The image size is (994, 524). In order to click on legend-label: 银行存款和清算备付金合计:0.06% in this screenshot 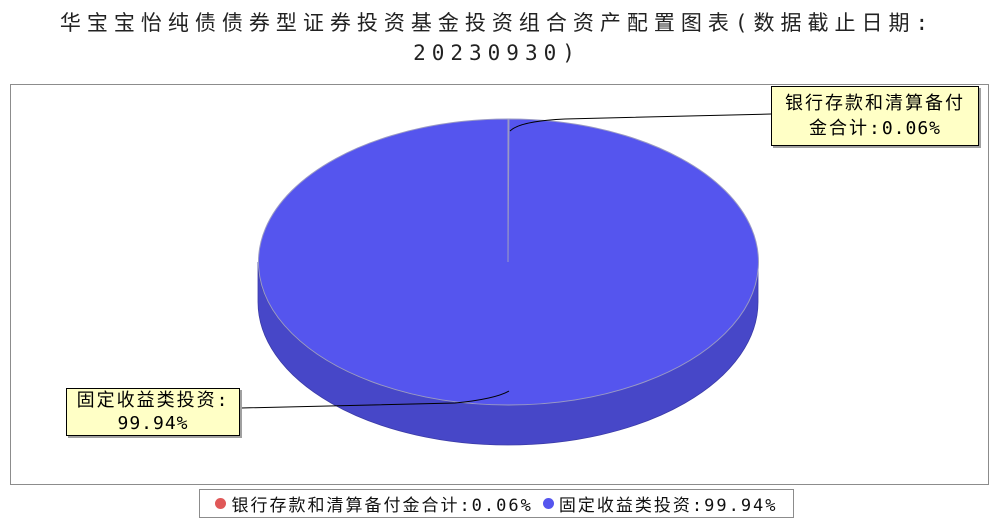, I will do `click(382, 506)`.